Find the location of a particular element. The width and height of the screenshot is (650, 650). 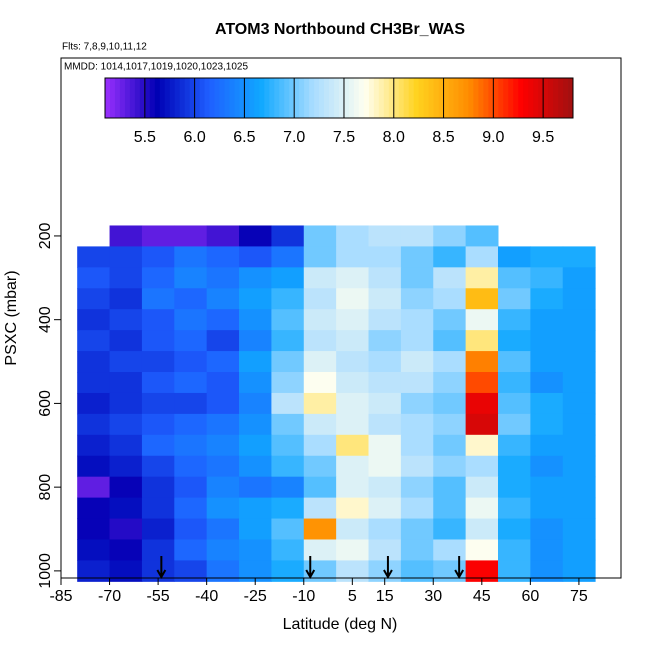

colorbar-tick-label: 7.0 is located at coordinates (294, 137).